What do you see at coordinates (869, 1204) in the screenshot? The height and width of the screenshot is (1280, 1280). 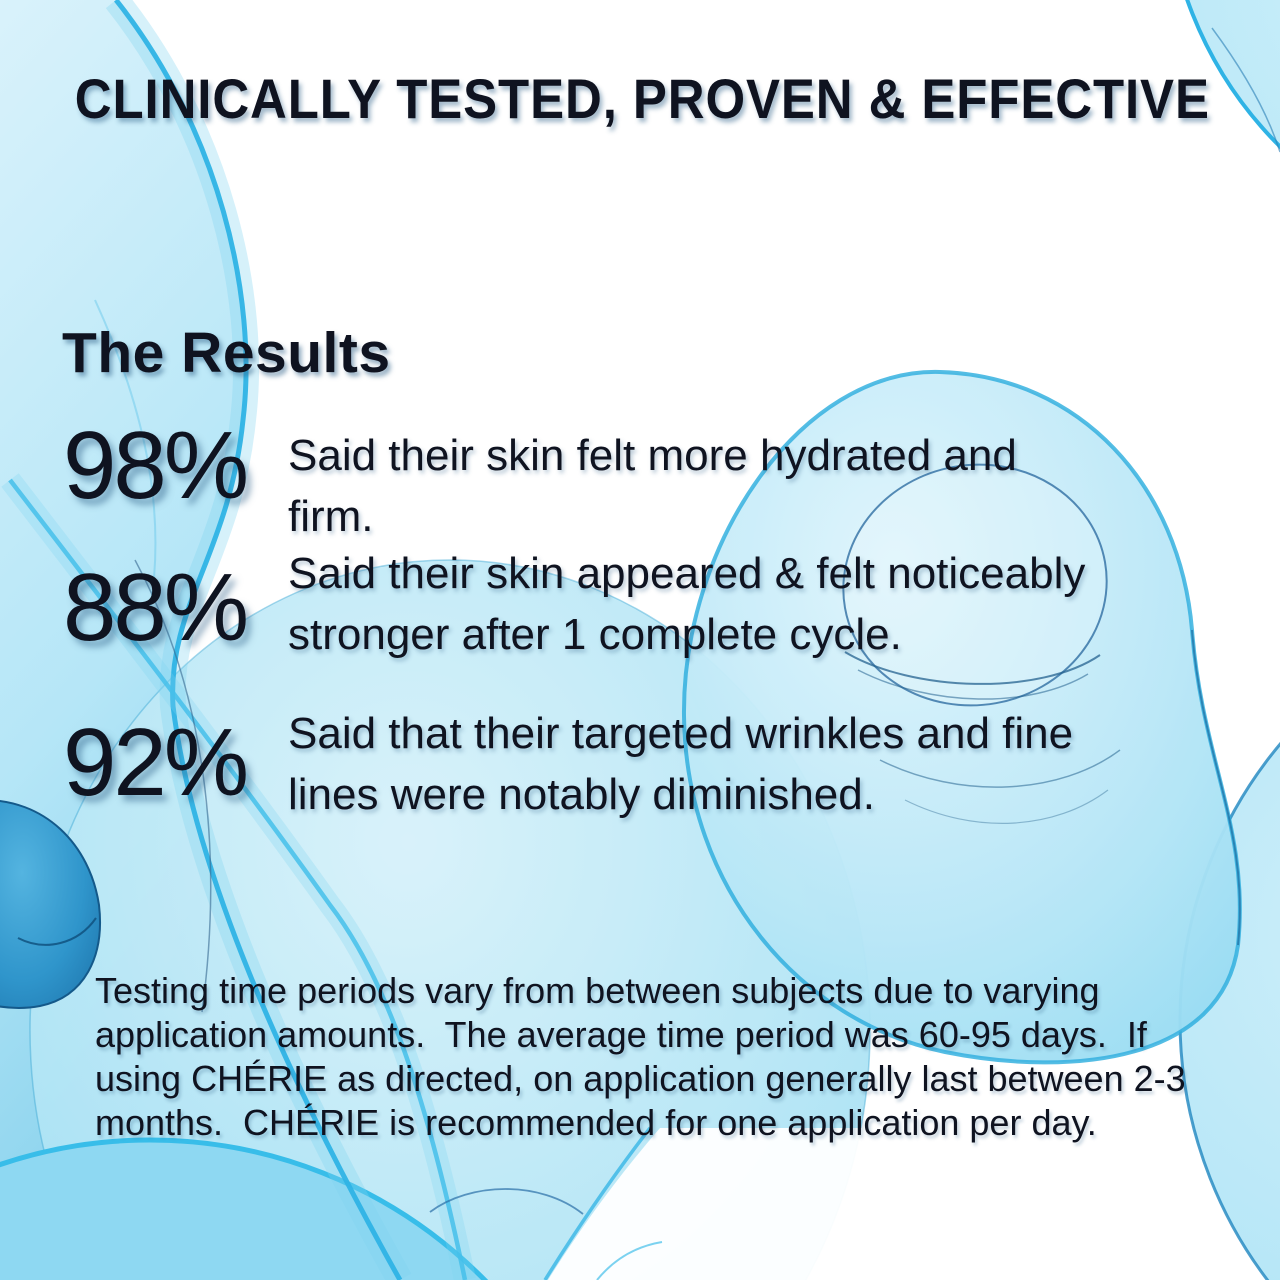 I see `bottom-white-gap` at bounding box center [869, 1204].